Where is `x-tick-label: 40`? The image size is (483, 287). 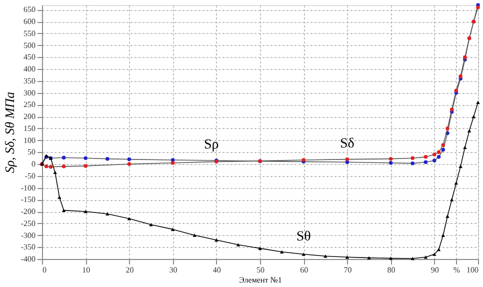
x-tick-label: 40 is located at coordinates (216, 270).